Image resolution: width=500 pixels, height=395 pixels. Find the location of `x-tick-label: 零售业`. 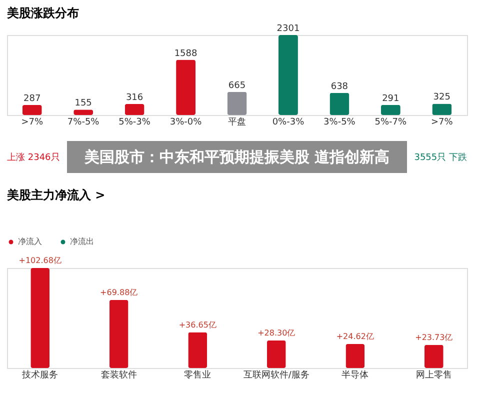

x-tick-label: 零售业 is located at coordinates (198, 375).